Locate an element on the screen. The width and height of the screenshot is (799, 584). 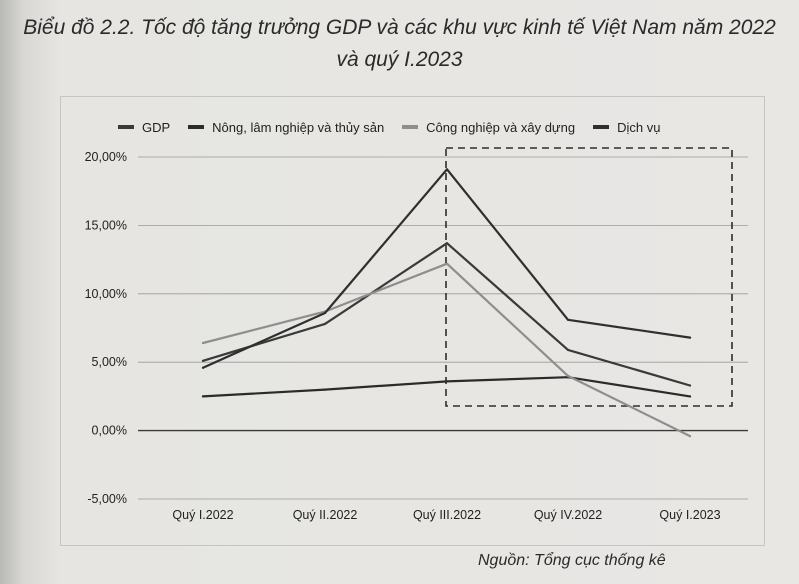
legend-label: GDP is located at coordinates (156, 127).